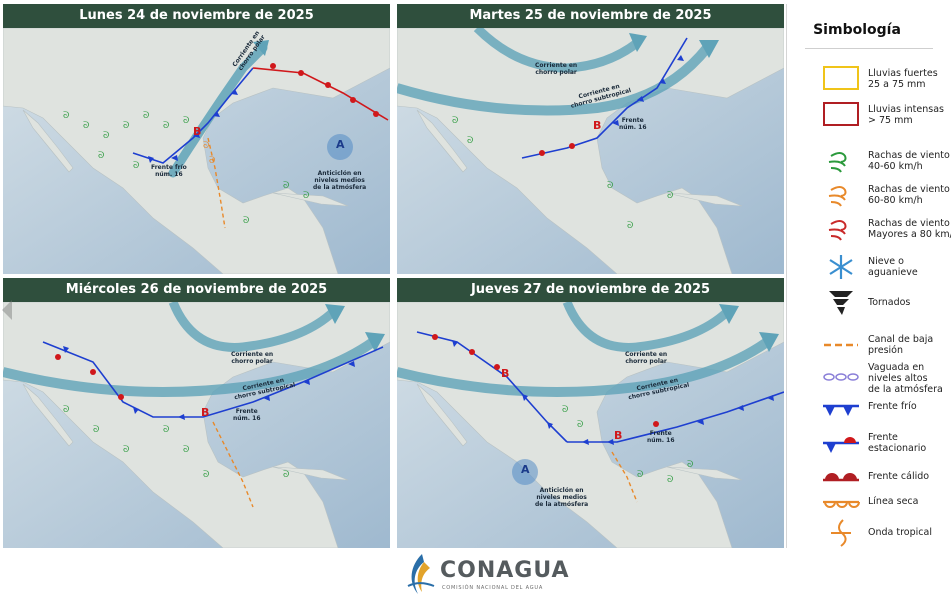 This screenshot has height=600, width=951. Describe the element at coordinates (421, 574) in the screenshot. I see `conagua-logo-icon` at that location.